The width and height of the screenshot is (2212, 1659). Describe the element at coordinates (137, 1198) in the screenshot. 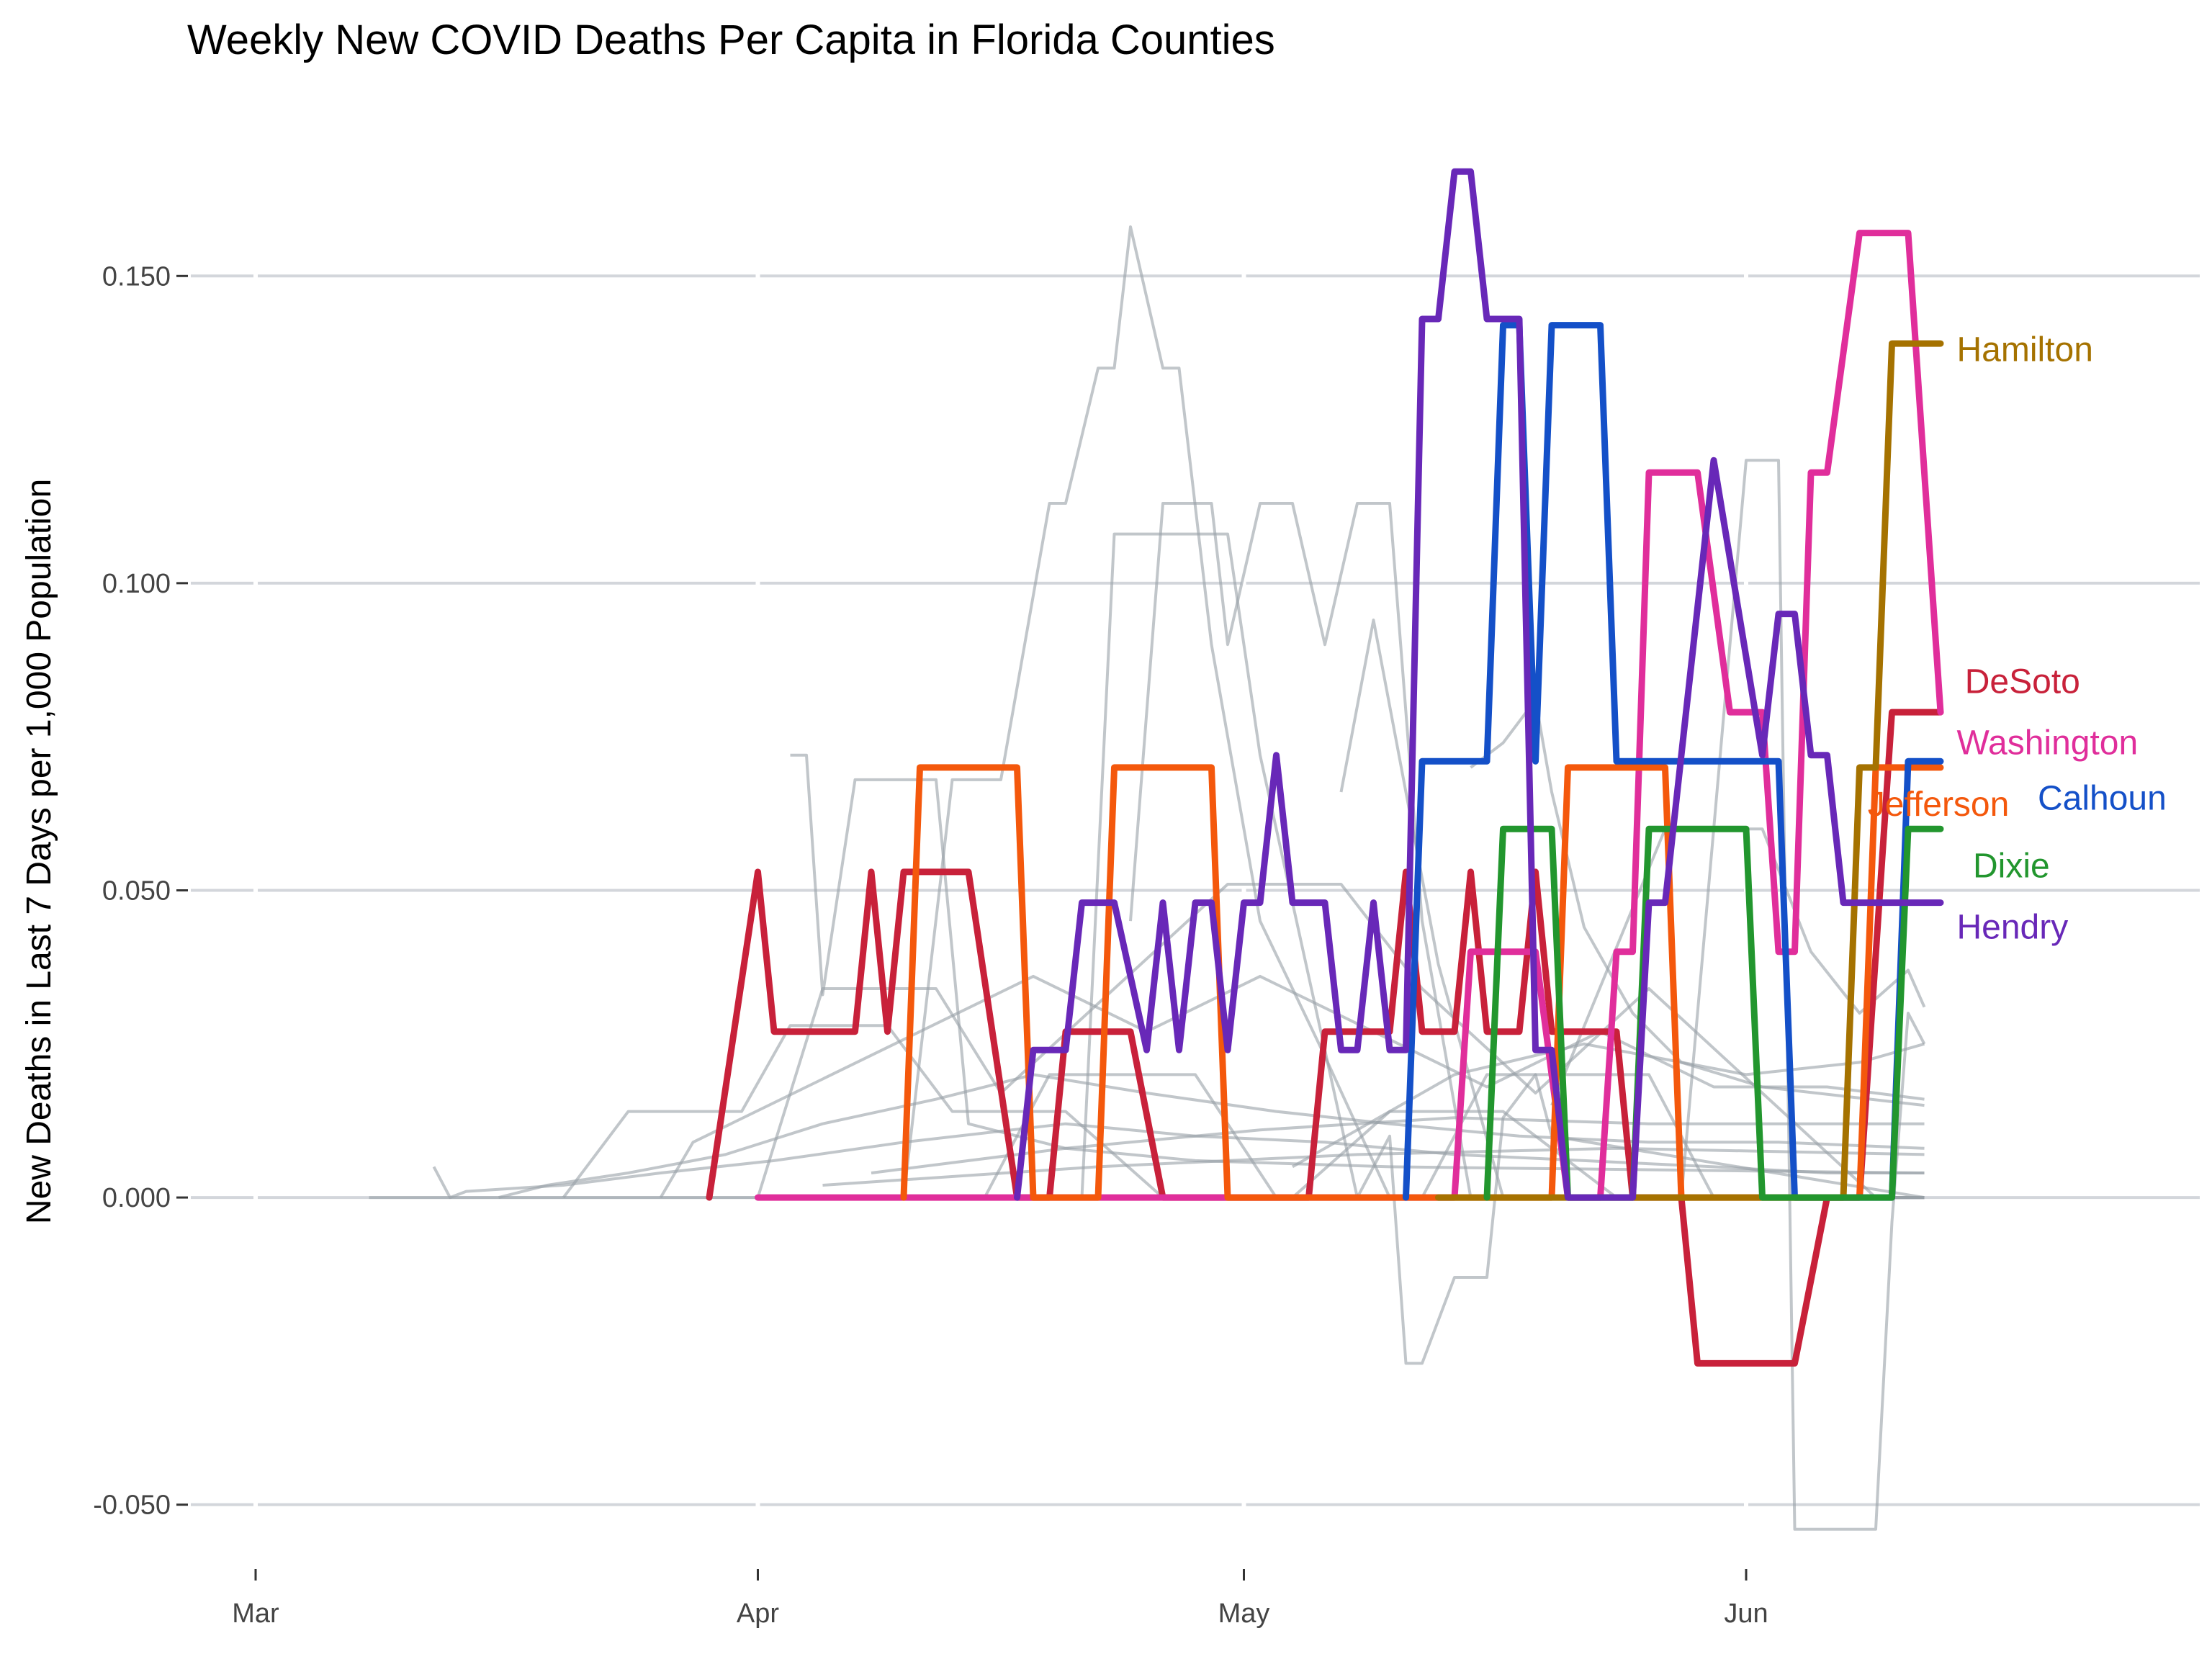

I see `y-tick-label: 0.000` at that location.